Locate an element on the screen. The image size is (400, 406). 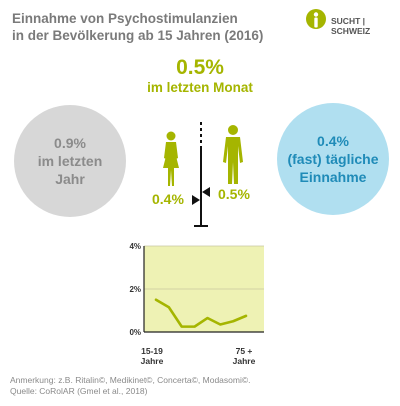
logo-text: SUCHT | SCHWEIZ is located at coordinates (351, 26).